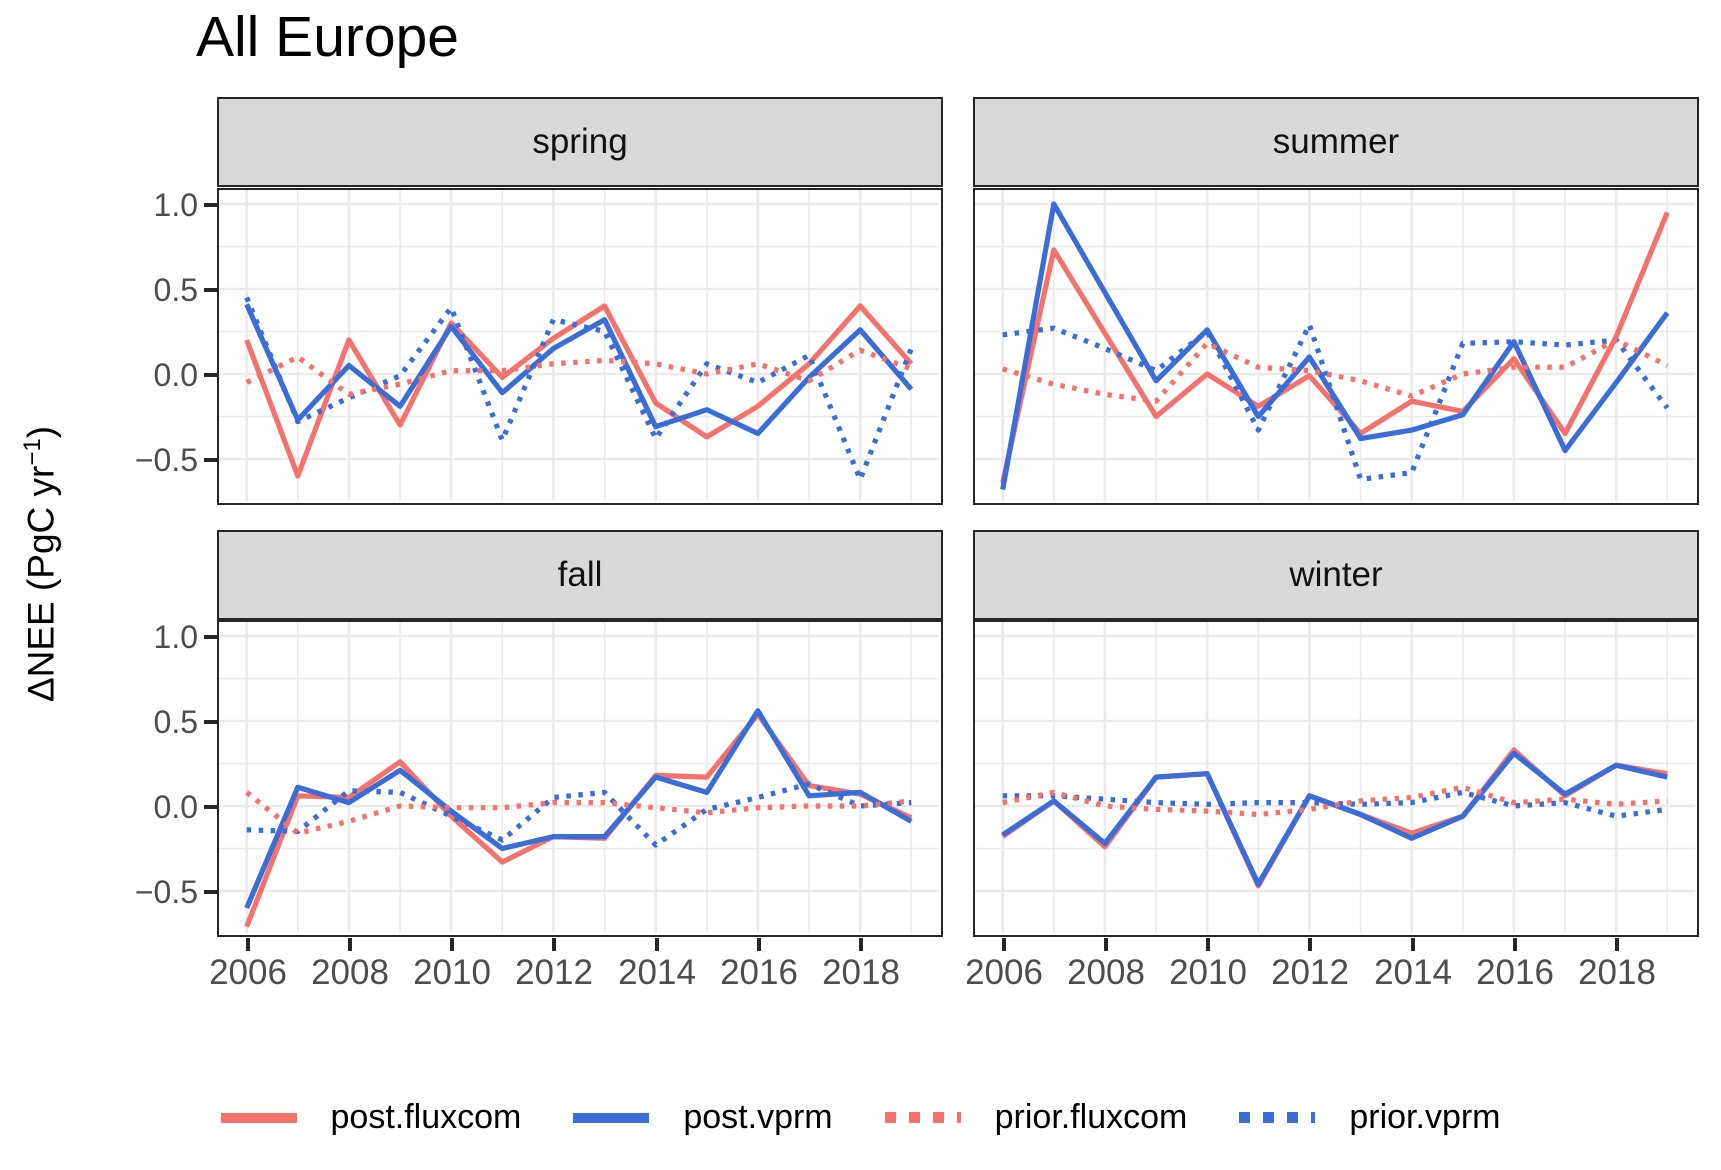  I want to click on facet-strip-label: fall, so click(580, 574).